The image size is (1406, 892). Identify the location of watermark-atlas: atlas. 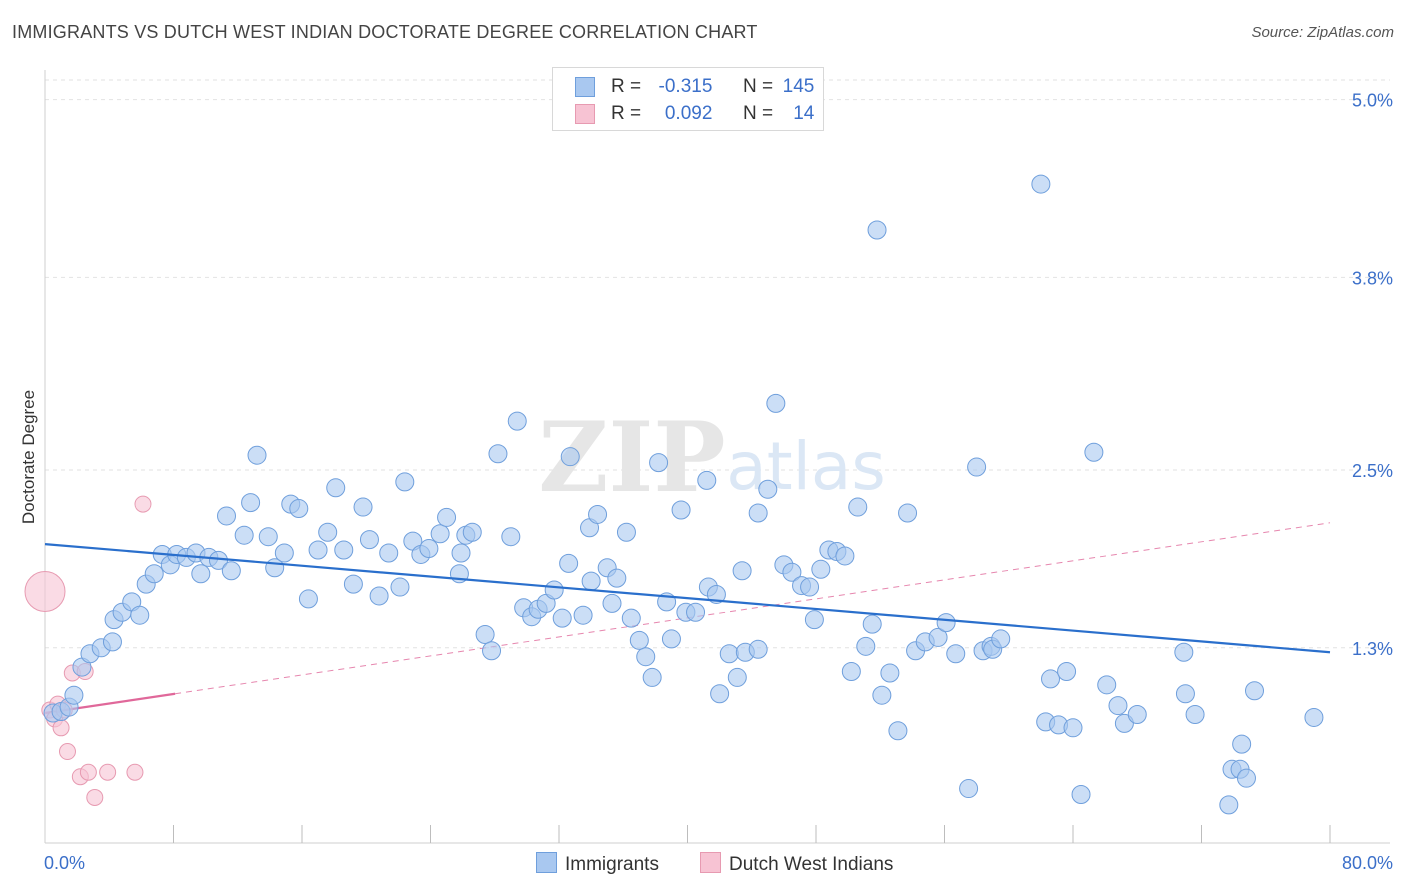
(806, 466).